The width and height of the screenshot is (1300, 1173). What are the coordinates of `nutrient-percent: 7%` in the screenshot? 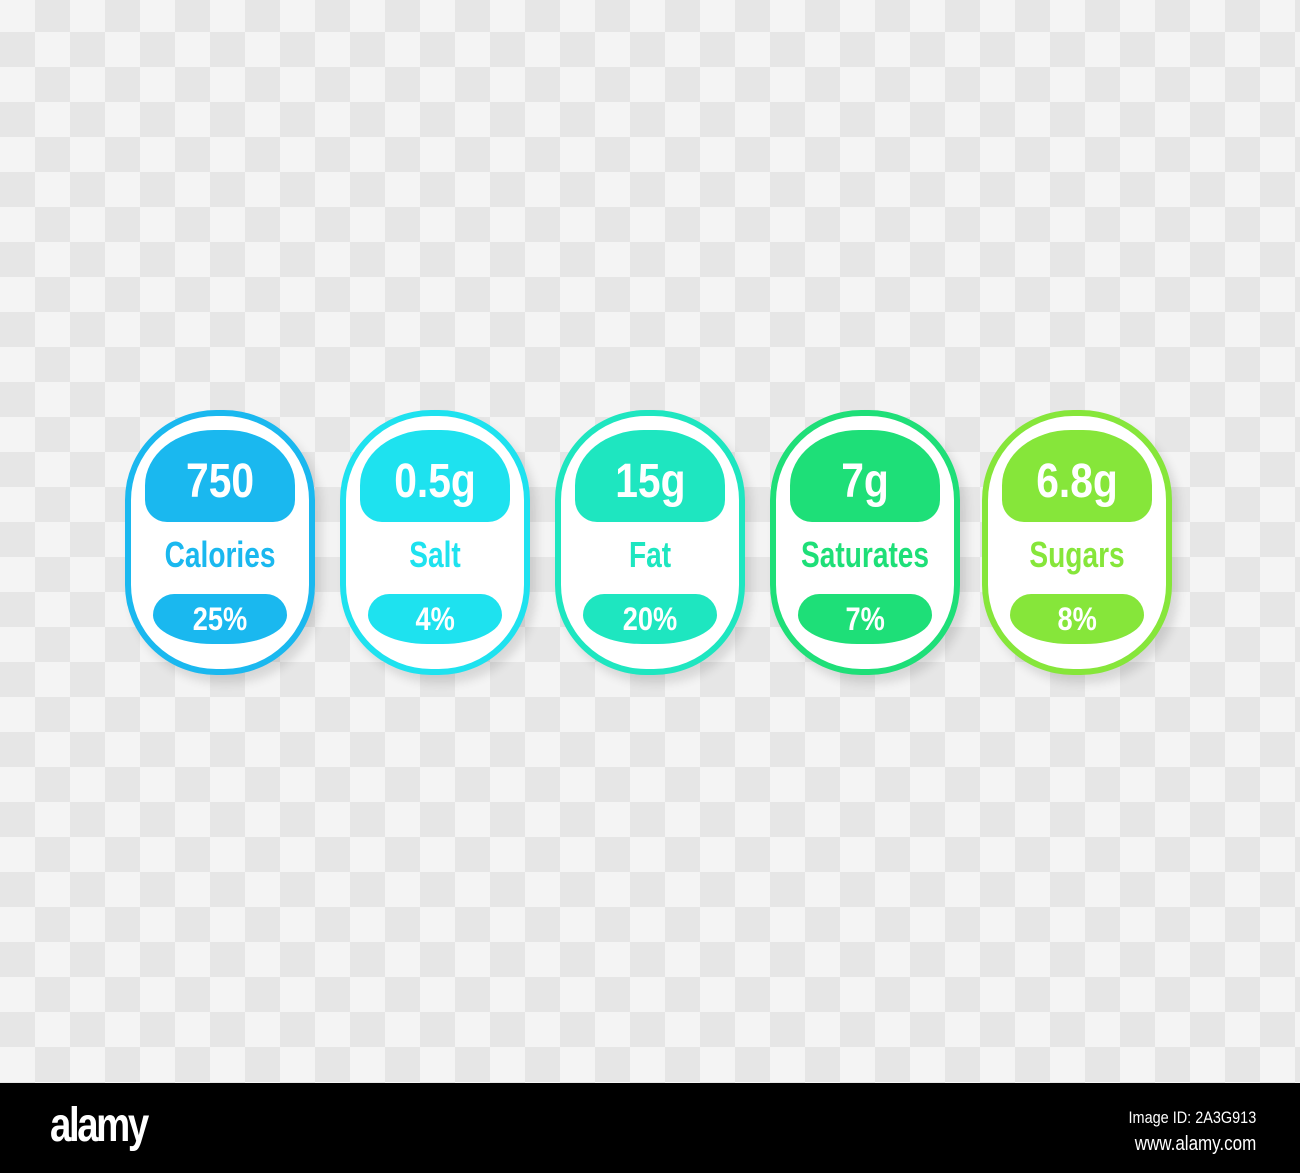 It's located at (865, 618).